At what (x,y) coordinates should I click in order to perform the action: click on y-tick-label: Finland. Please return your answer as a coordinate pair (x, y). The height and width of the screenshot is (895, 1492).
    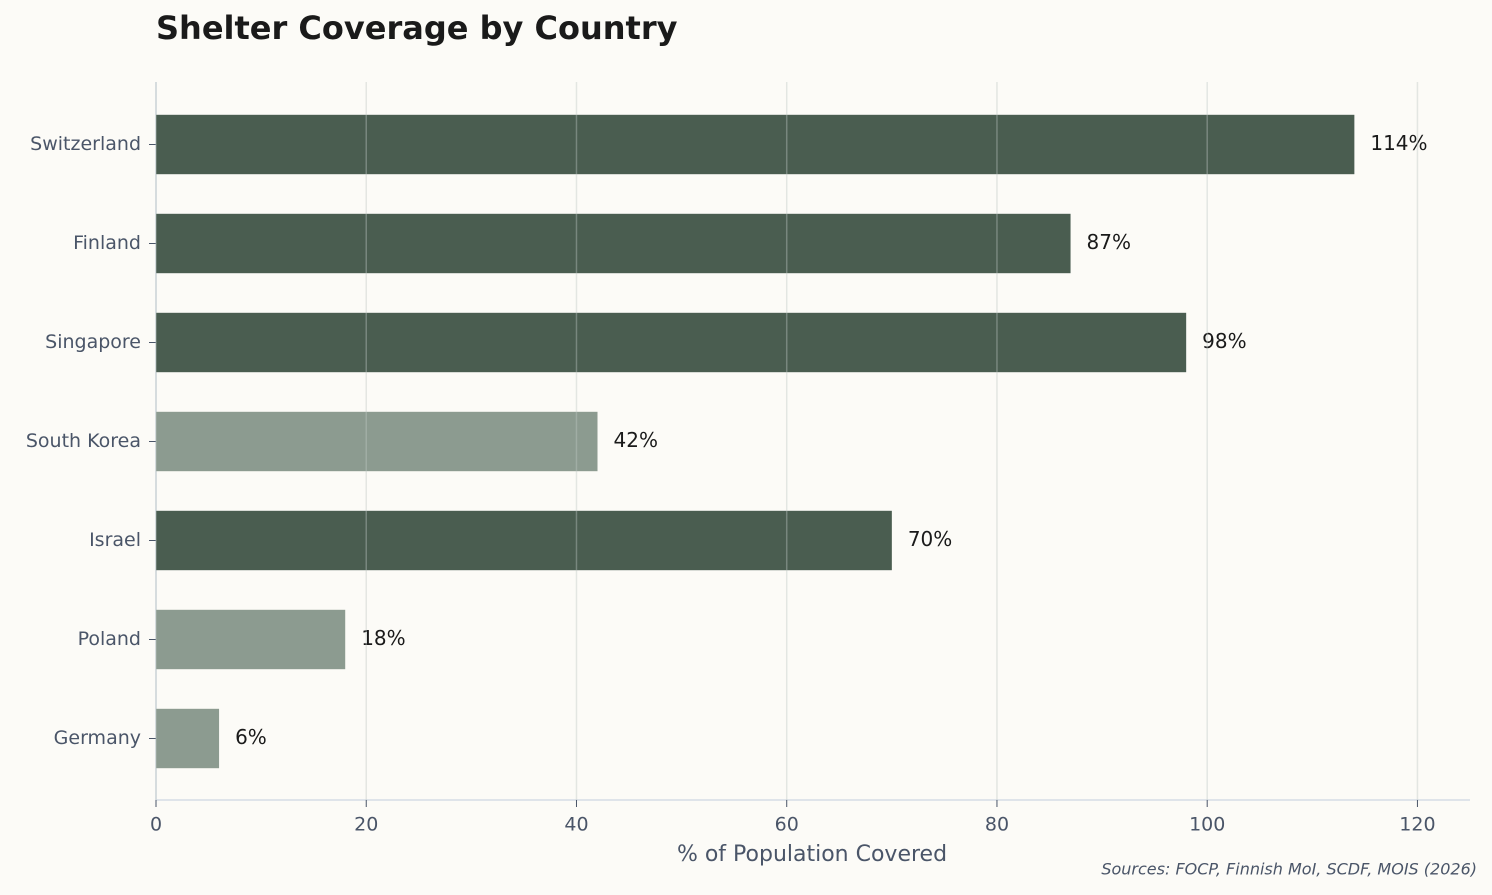
    Looking at the image, I should click on (107, 243).